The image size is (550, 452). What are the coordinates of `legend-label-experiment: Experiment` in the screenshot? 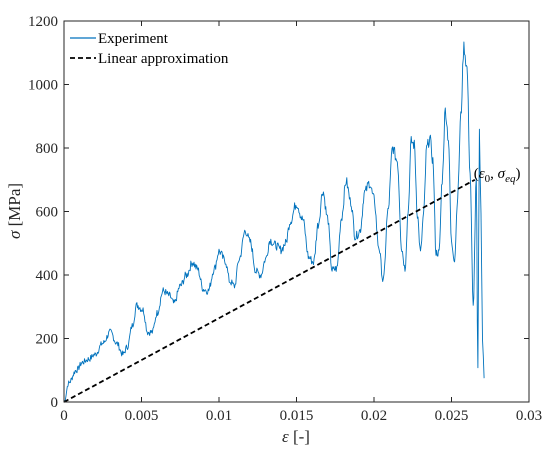 It's located at (133, 39).